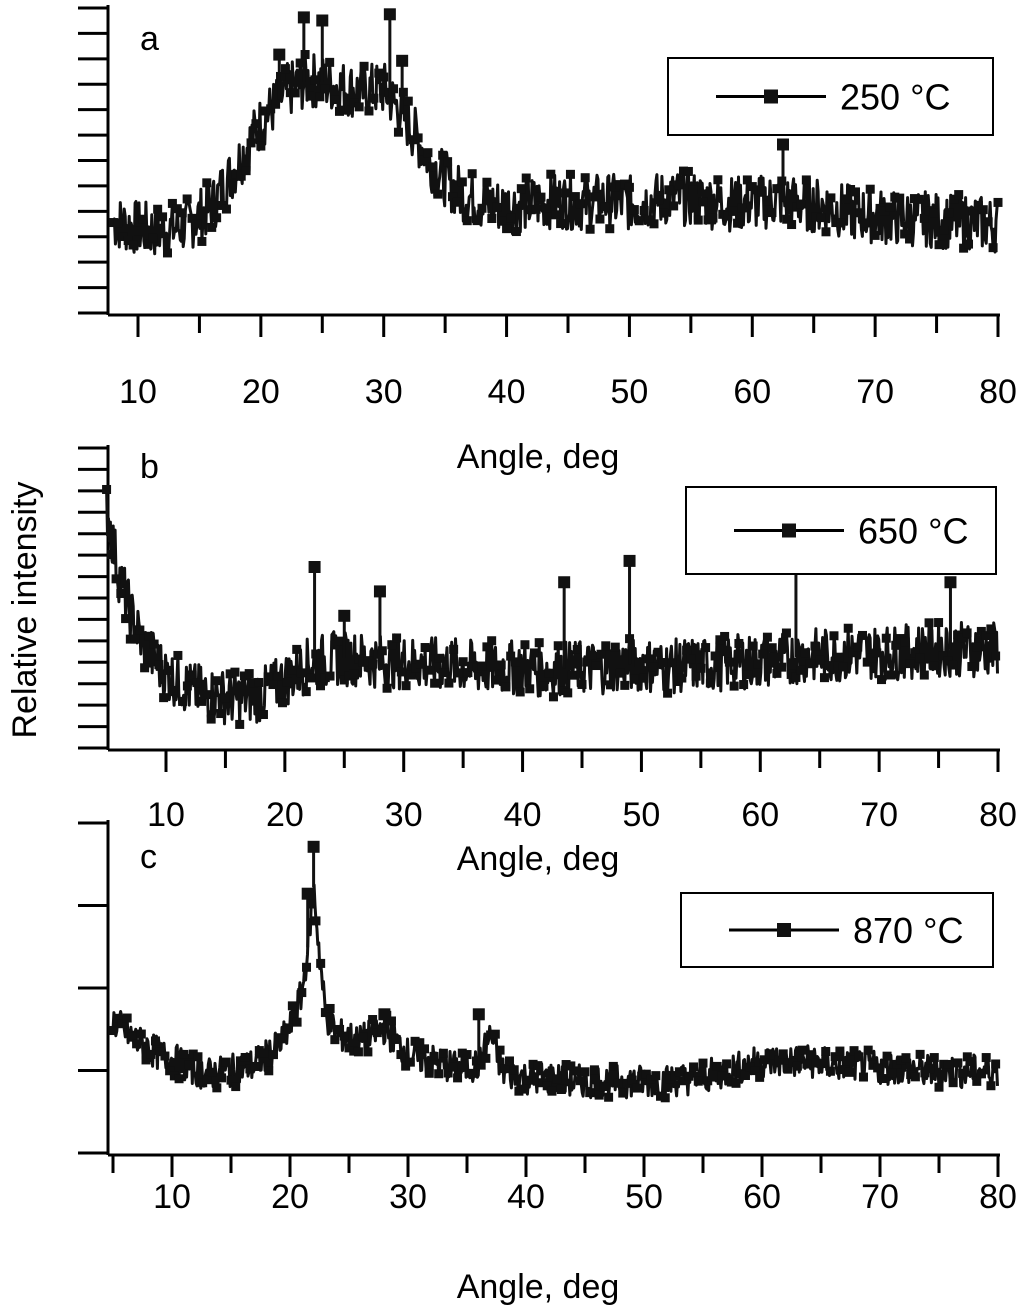 This screenshot has height=1315, width=1024. What do you see at coordinates (172, 1197) in the screenshot?
I see `x-tick-label: 10` at bounding box center [172, 1197].